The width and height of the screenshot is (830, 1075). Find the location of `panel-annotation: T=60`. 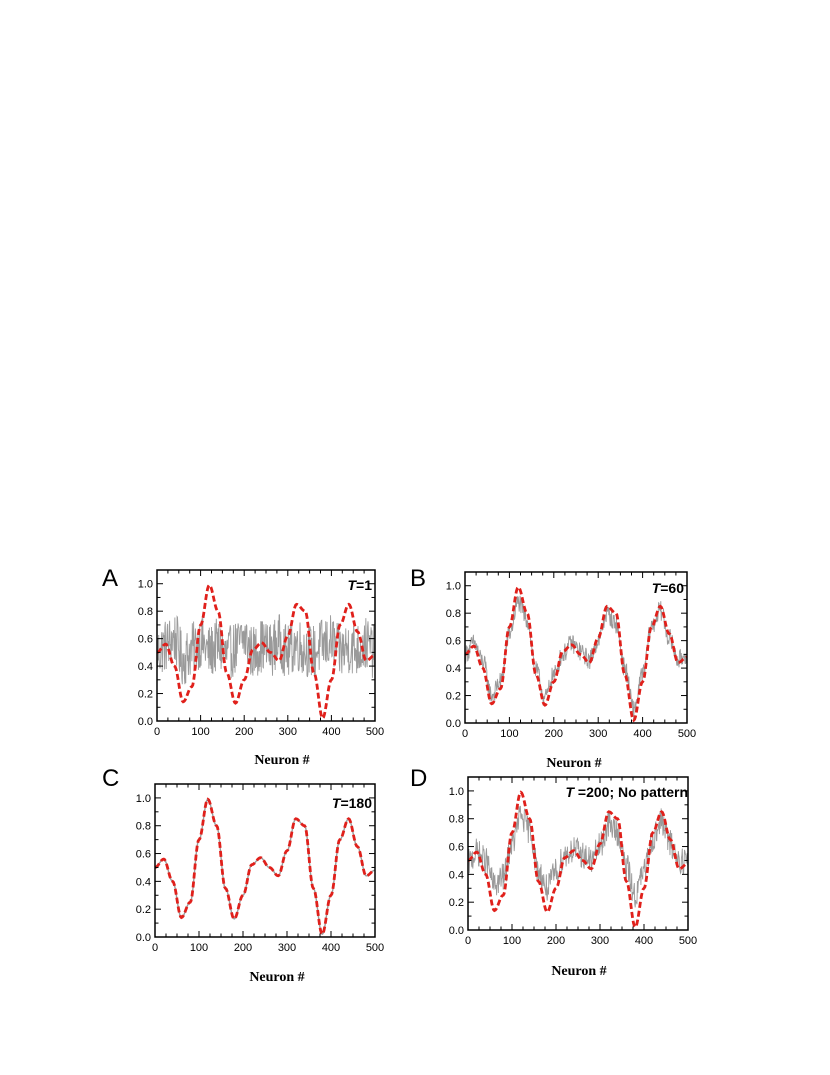

panel-annotation: T=60 is located at coordinates (668, 588).